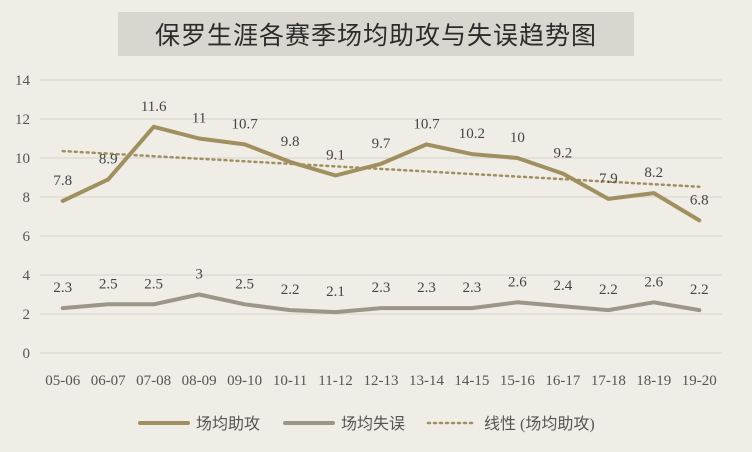  Describe the element at coordinates (608, 179) in the screenshot. I see `data-label-assists: 7.9` at that location.